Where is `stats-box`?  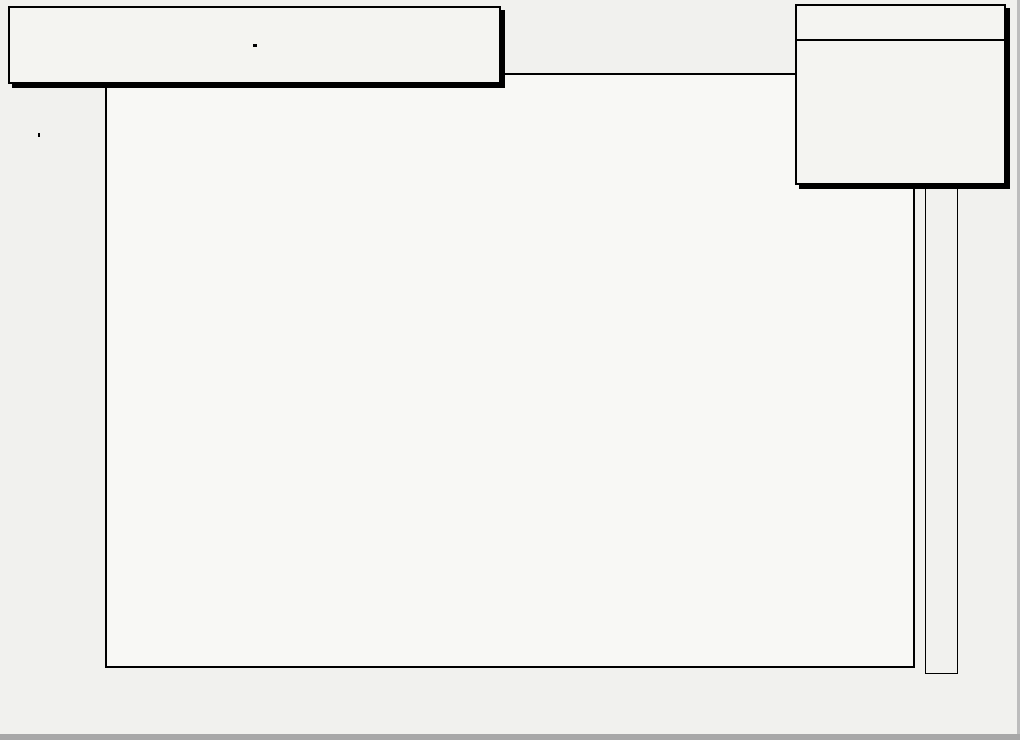
stats-box is located at coordinates (900, 94).